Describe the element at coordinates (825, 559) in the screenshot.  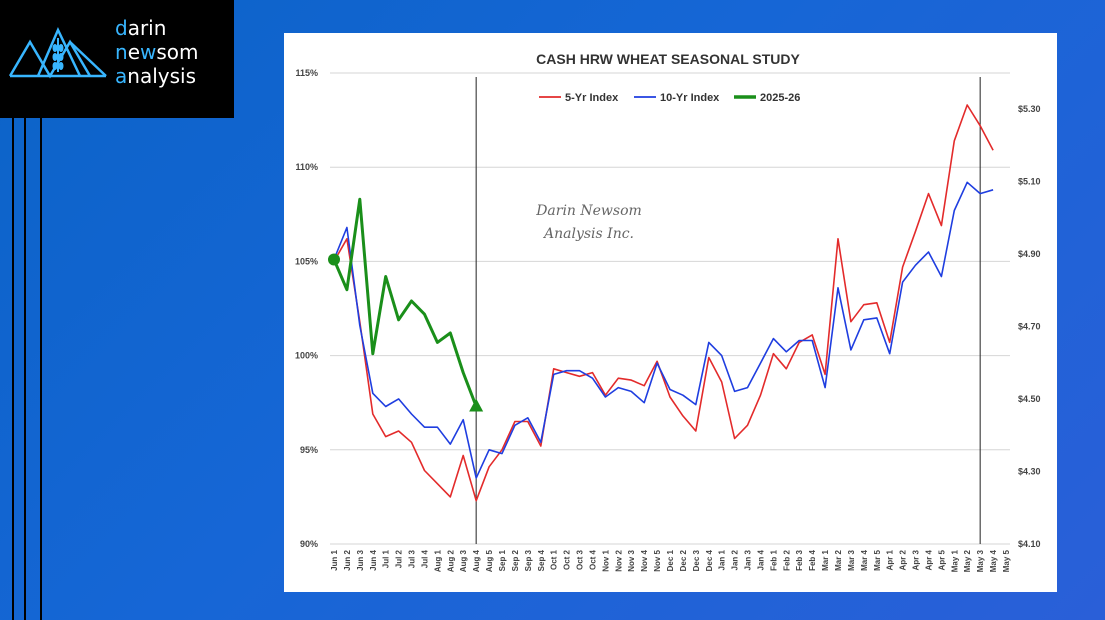
I see `x-tick-label: Mar 1` at that location.